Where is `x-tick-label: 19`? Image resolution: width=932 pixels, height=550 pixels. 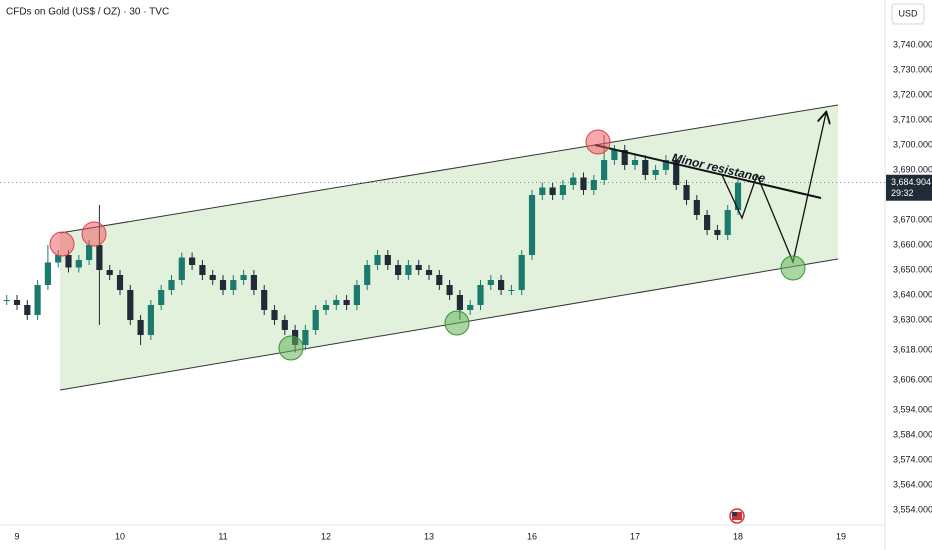
x-tick-label: 19 is located at coordinates (841, 536).